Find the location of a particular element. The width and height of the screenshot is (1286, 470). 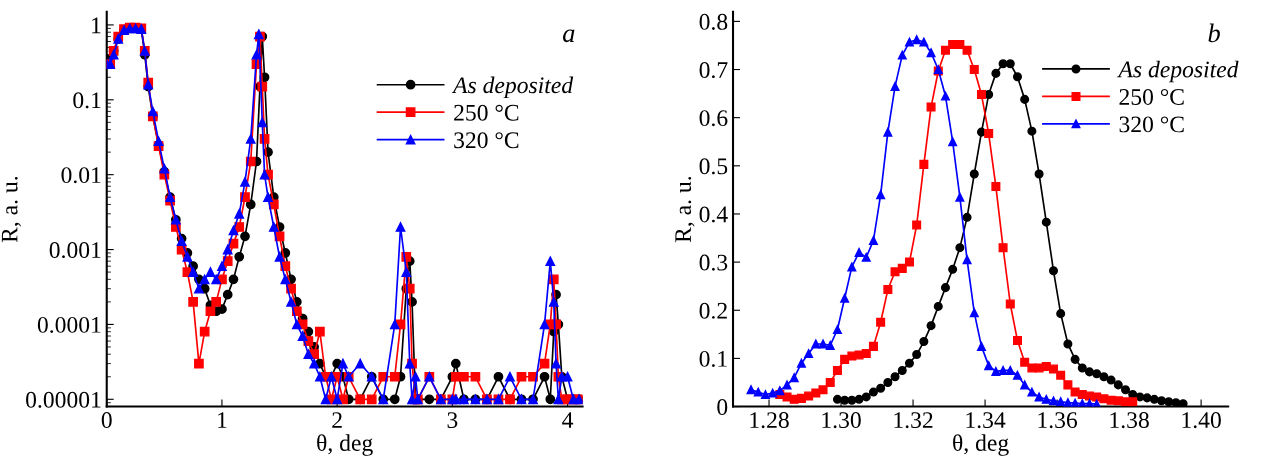

y-tick-label: 0.01 is located at coordinates (81, 175).